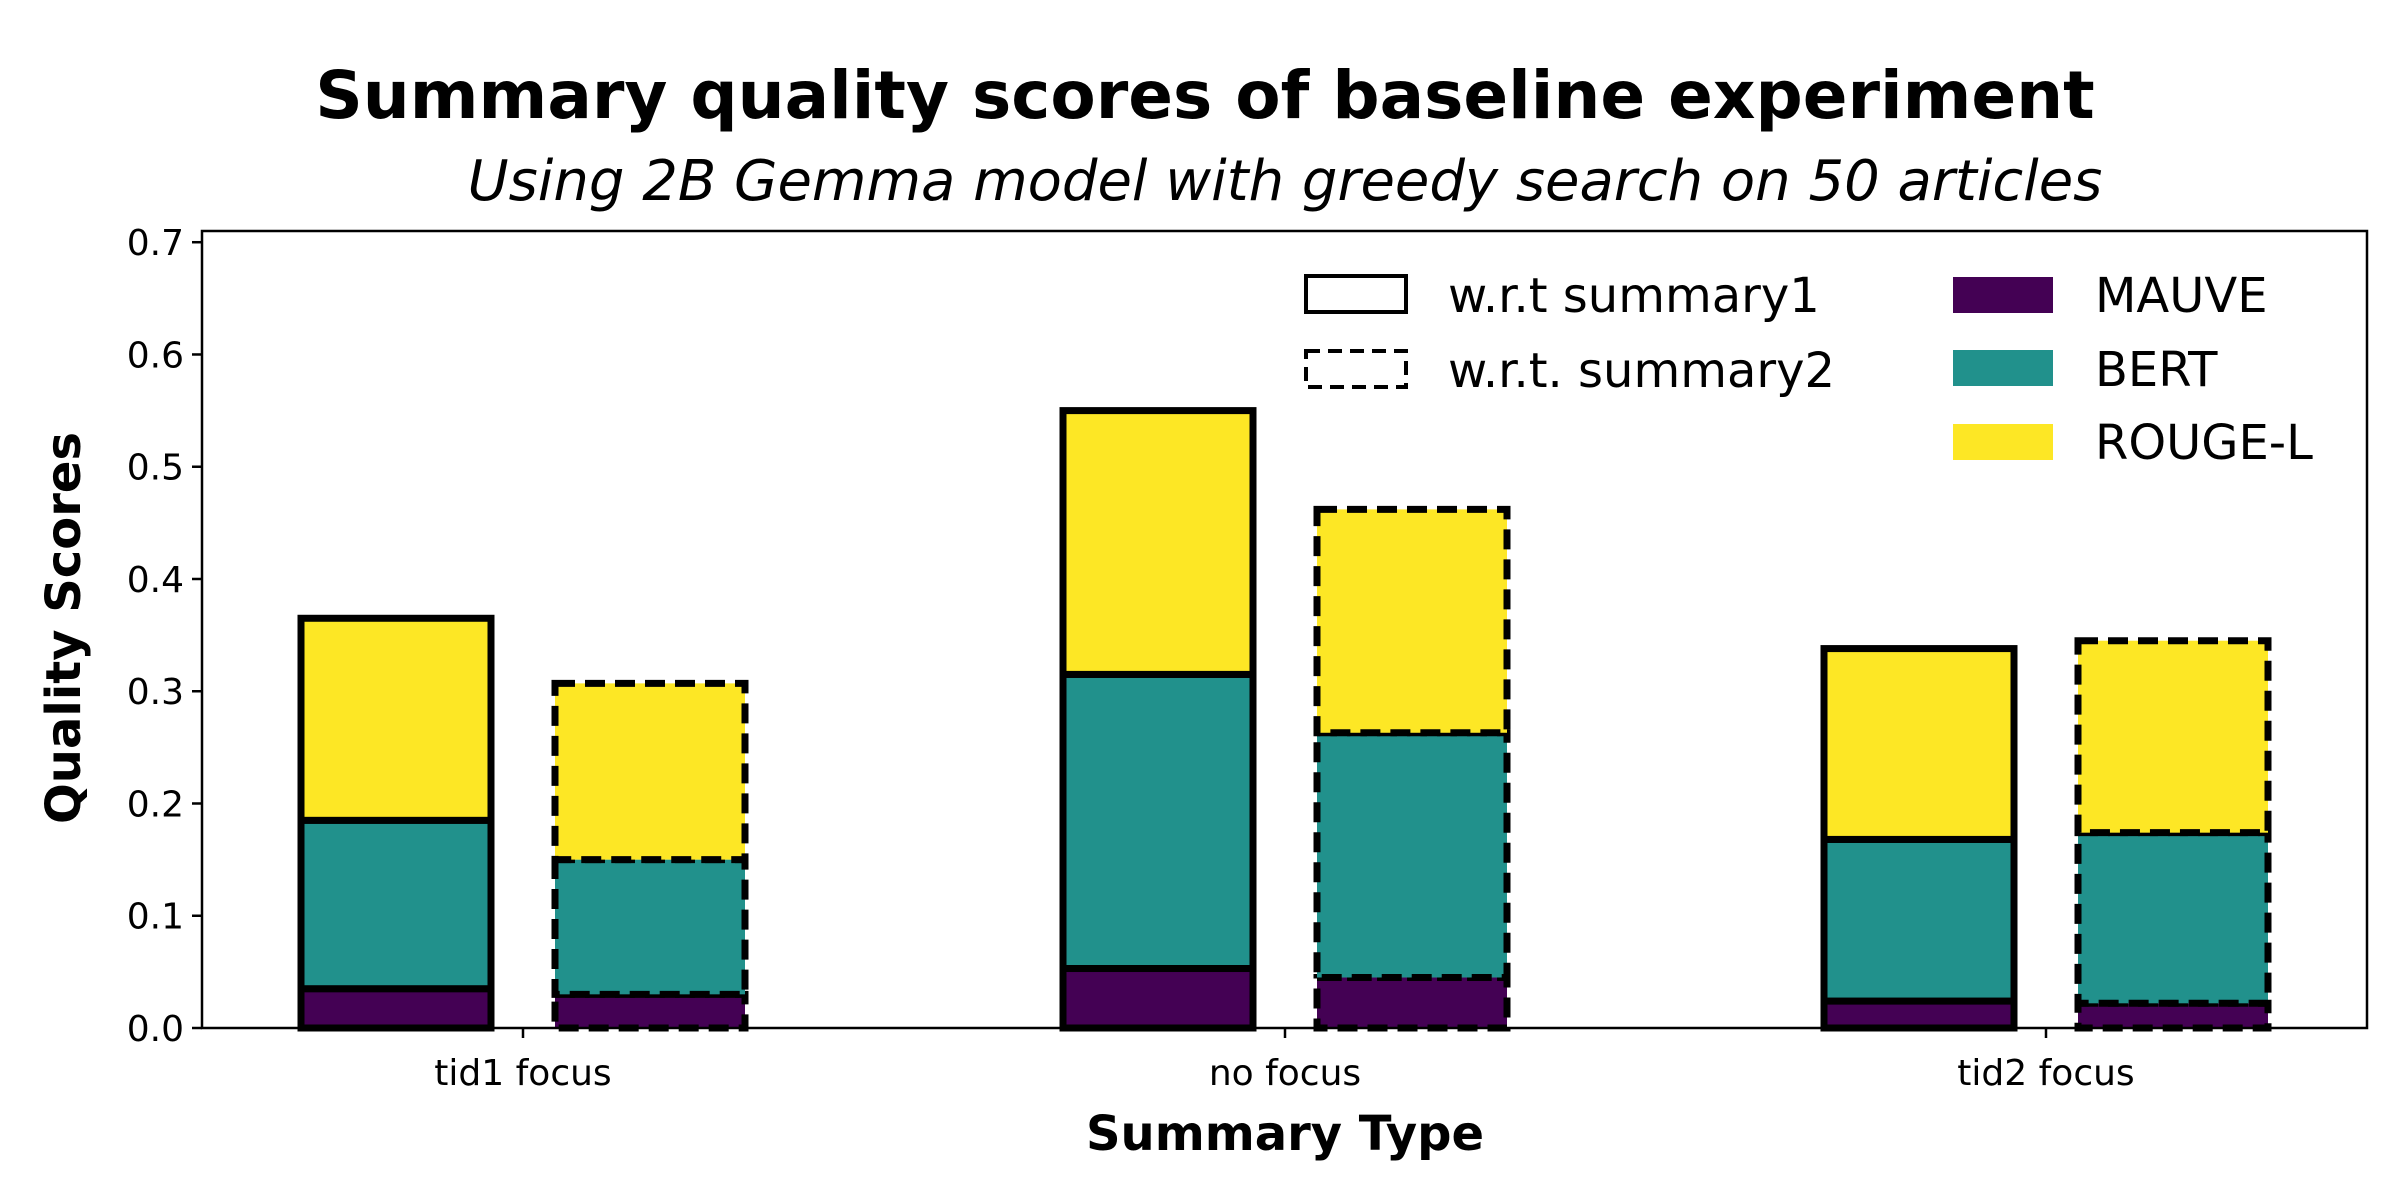 The height and width of the screenshot is (1200, 2400). What do you see at coordinates (522, 1073) in the screenshot?
I see `x-tick-label: tid1 focus` at bounding box center [522, 1073].